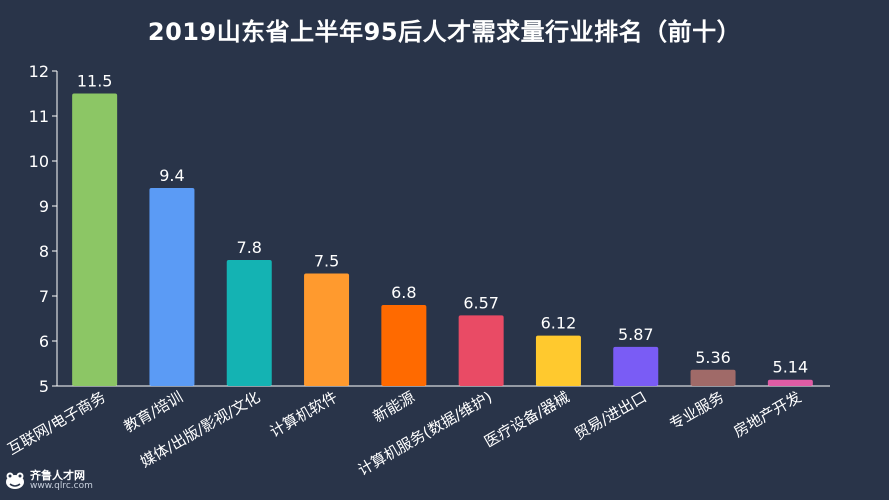 This screenshot has width=889, height=500. Describe the element at coordinates (696, 411) in the screenshot. I see `category-label: 专业服务` at that location.